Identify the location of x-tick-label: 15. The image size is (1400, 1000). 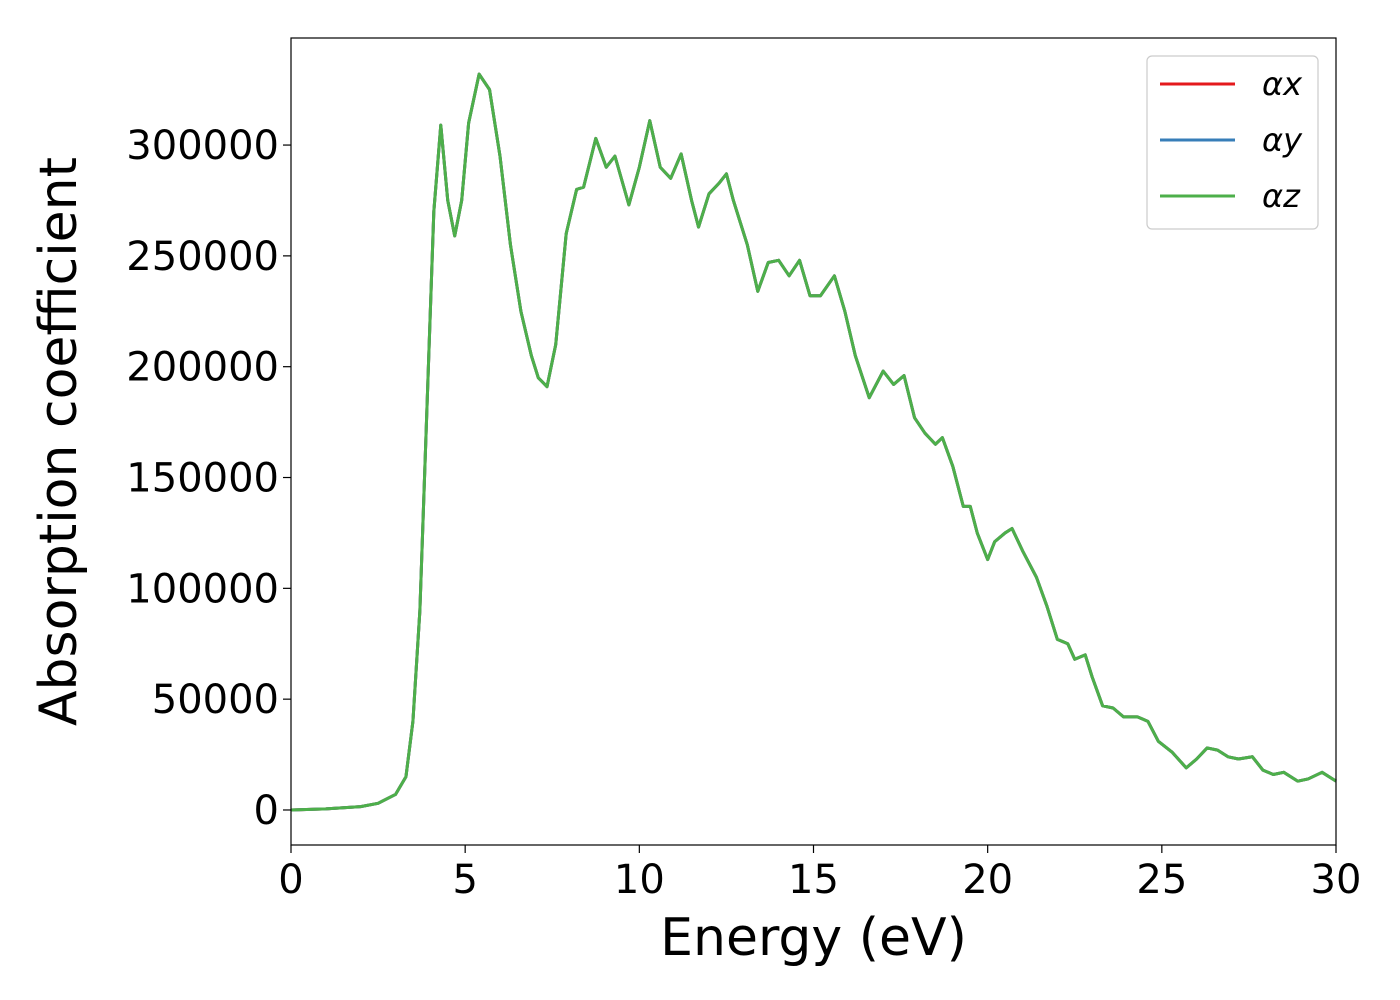
(813, 880).